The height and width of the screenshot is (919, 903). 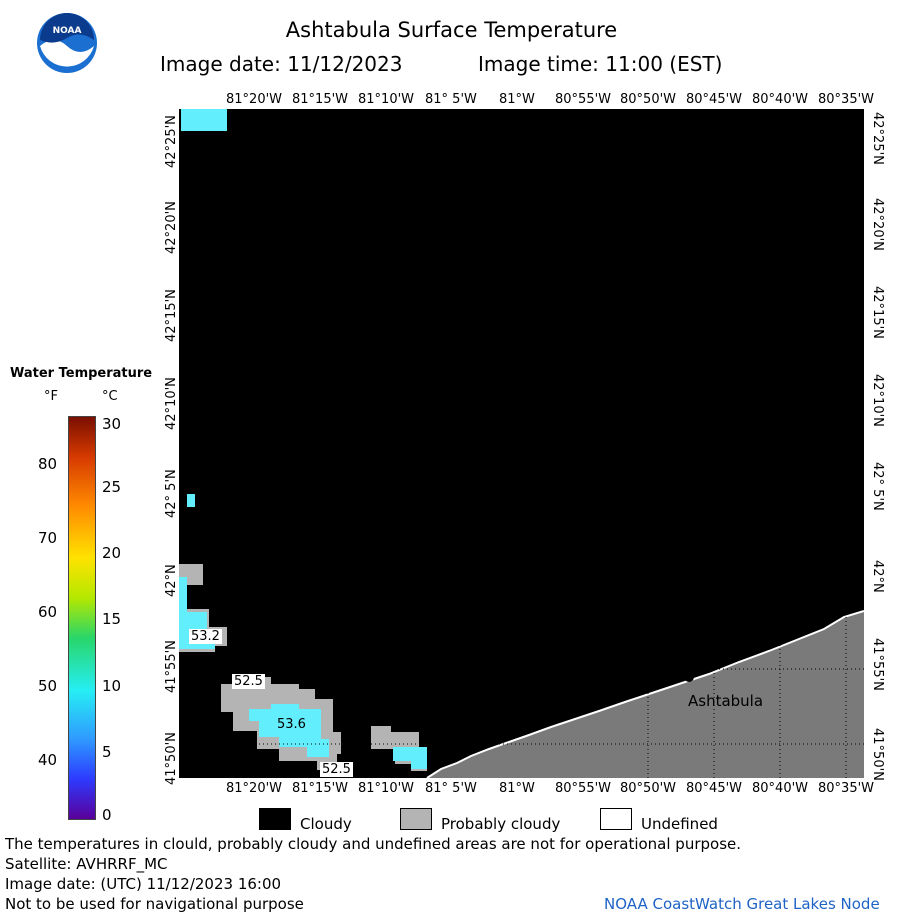 What do you see at coordinates (416, 819) in the screenshot?
I see `probably-cloudy-swatch` at bounding box center [416, 819].